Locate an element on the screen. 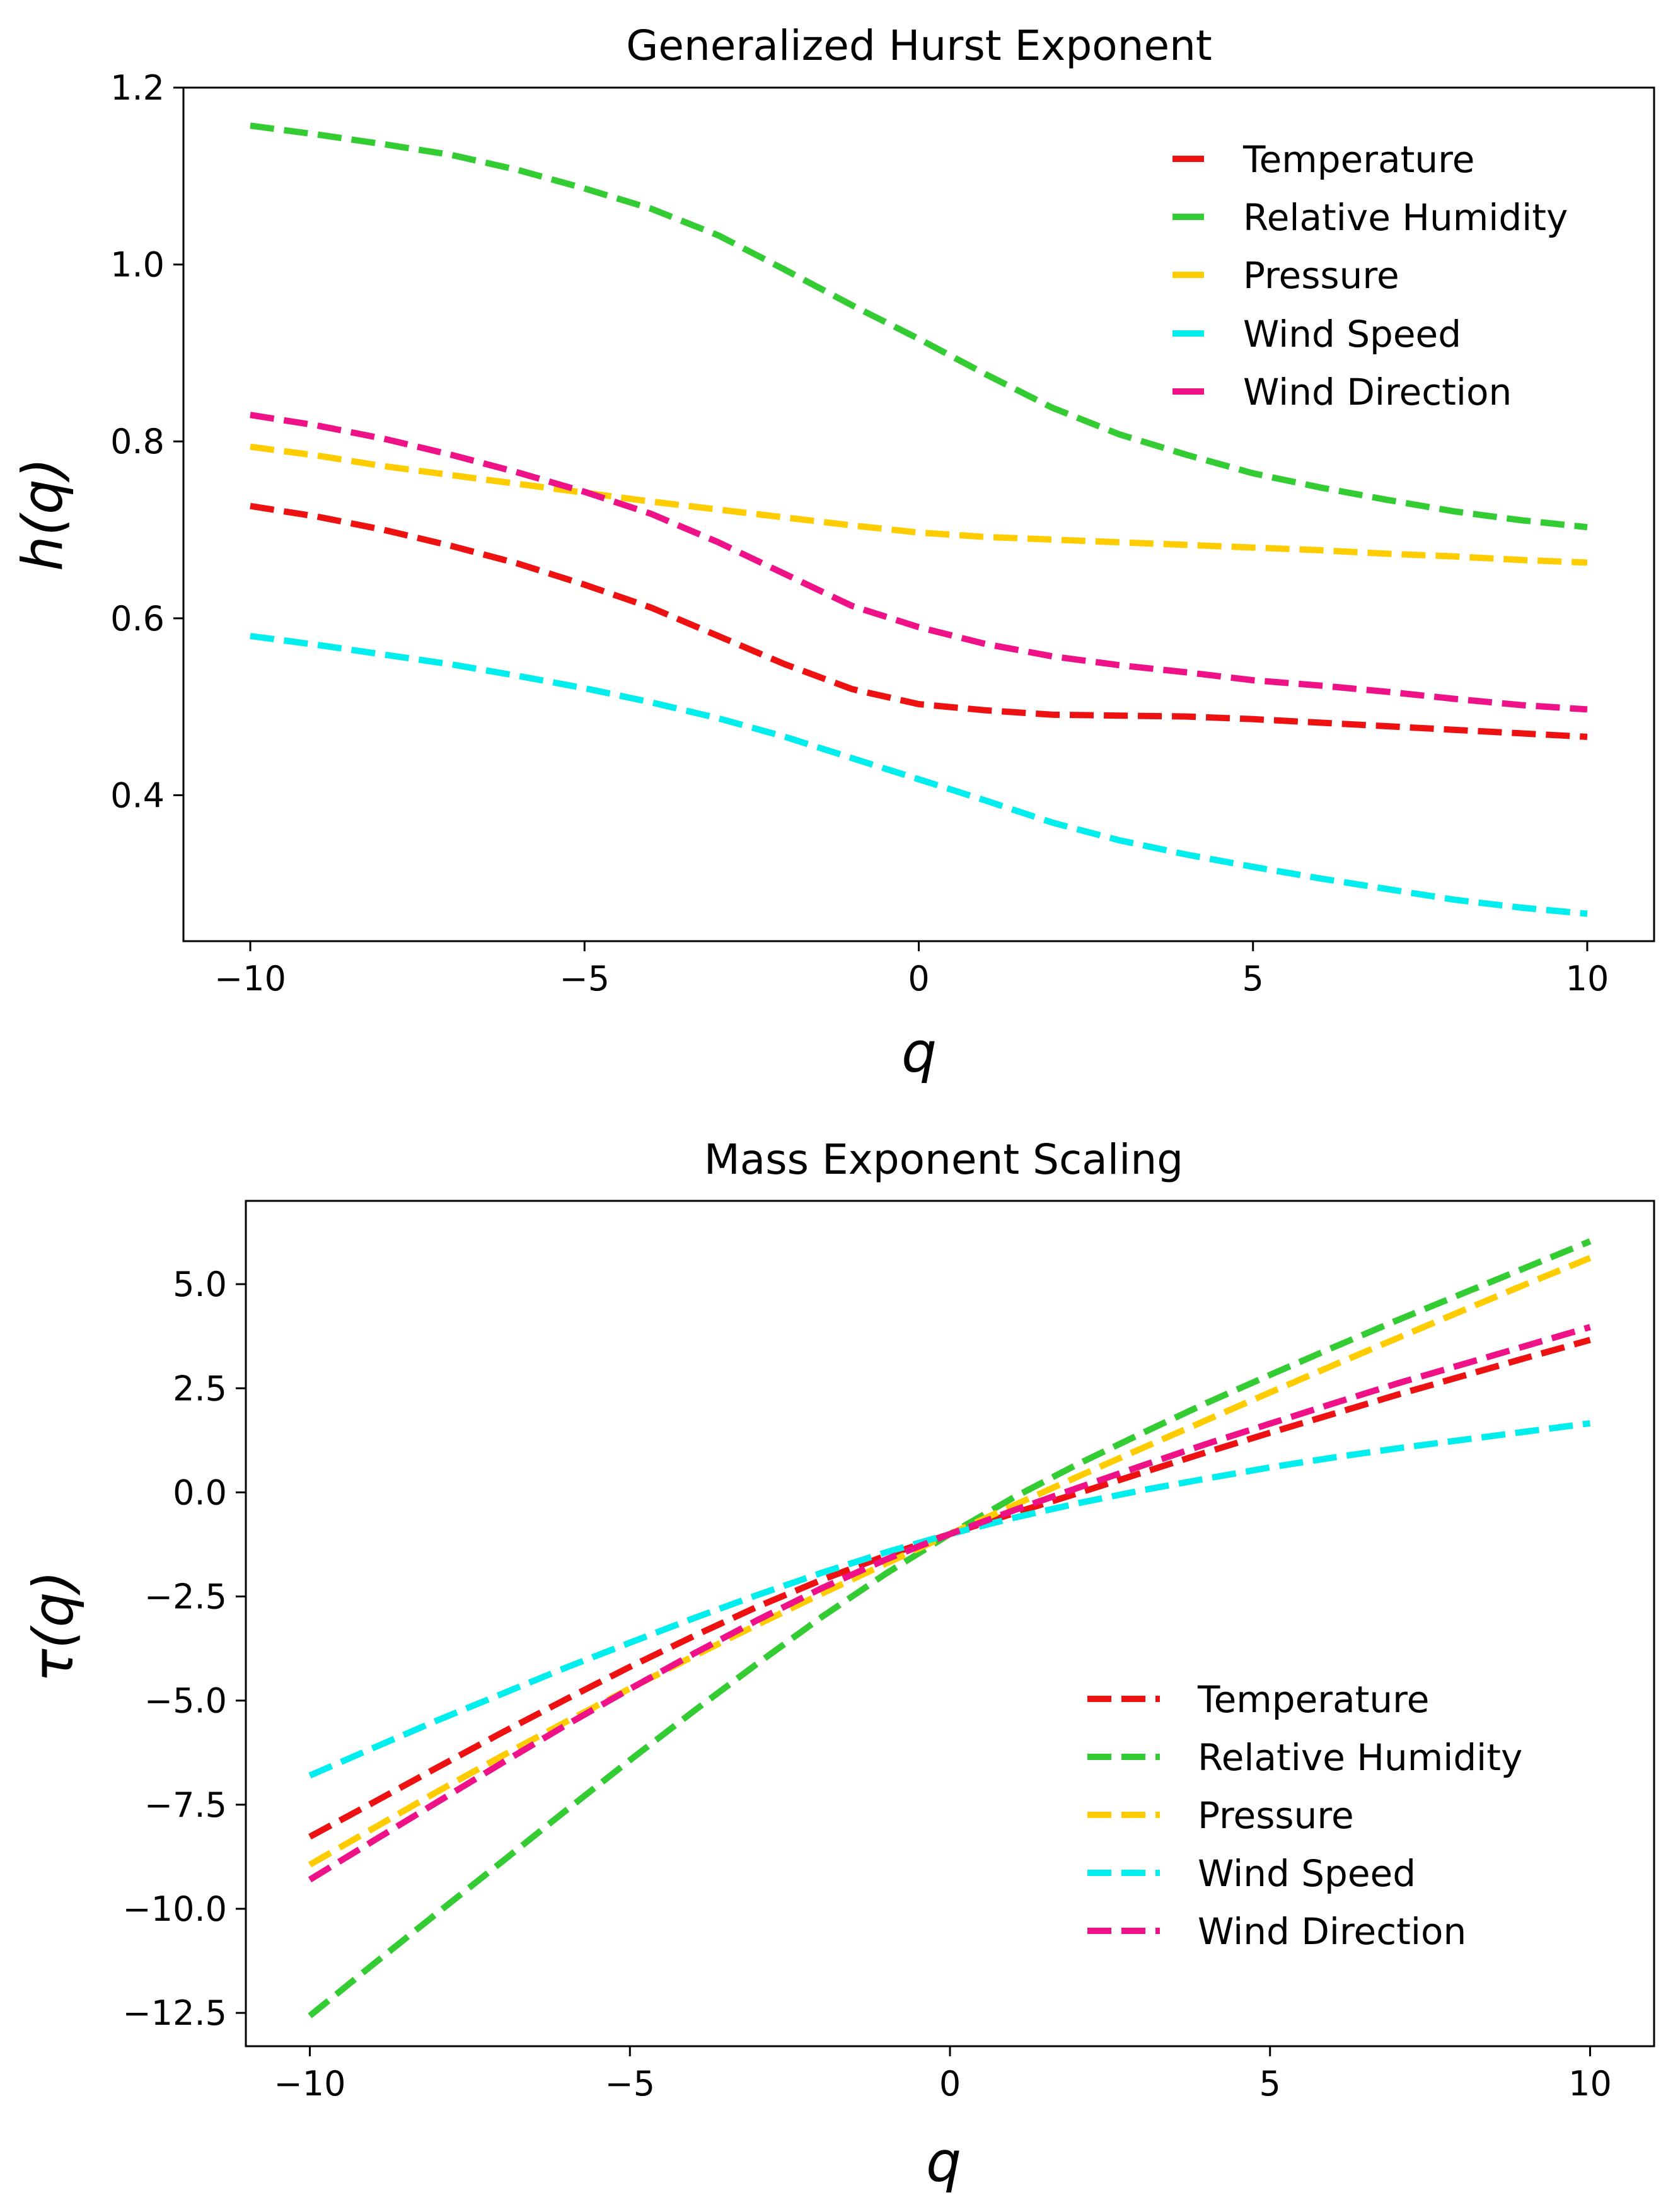 This screenshot has height=2212, width=1673. chart1-line-pressure is located at coordinates (919, 504).